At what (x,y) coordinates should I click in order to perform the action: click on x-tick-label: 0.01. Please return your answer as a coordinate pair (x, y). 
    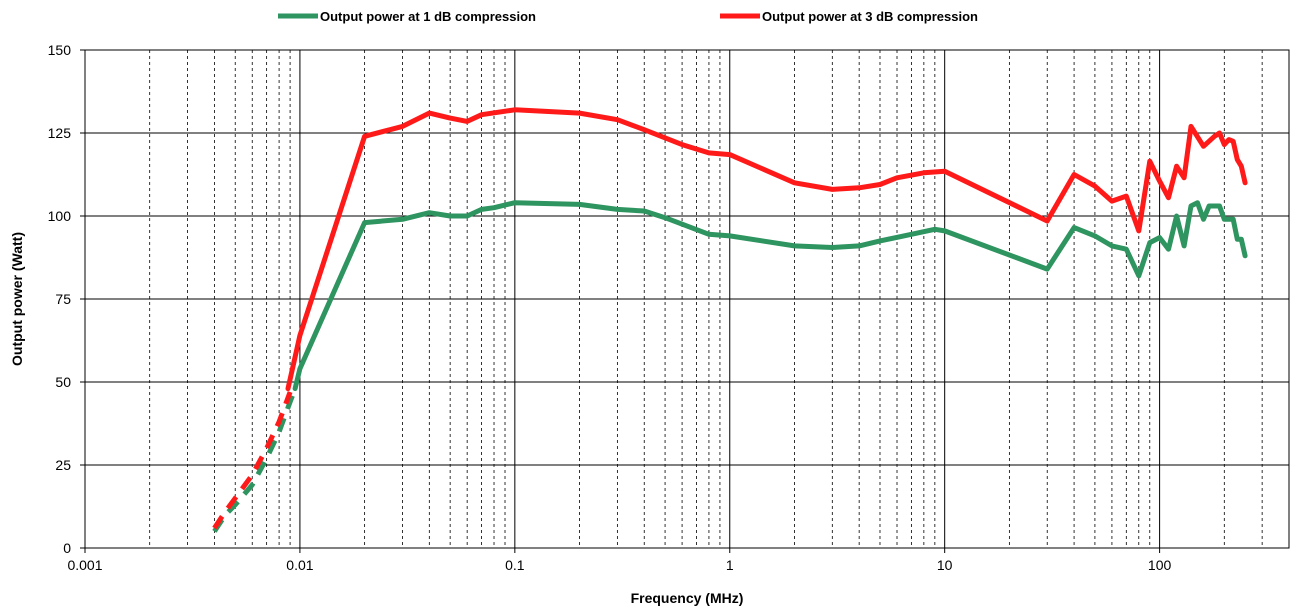
    Looking at the image, I should click on (299, 565).